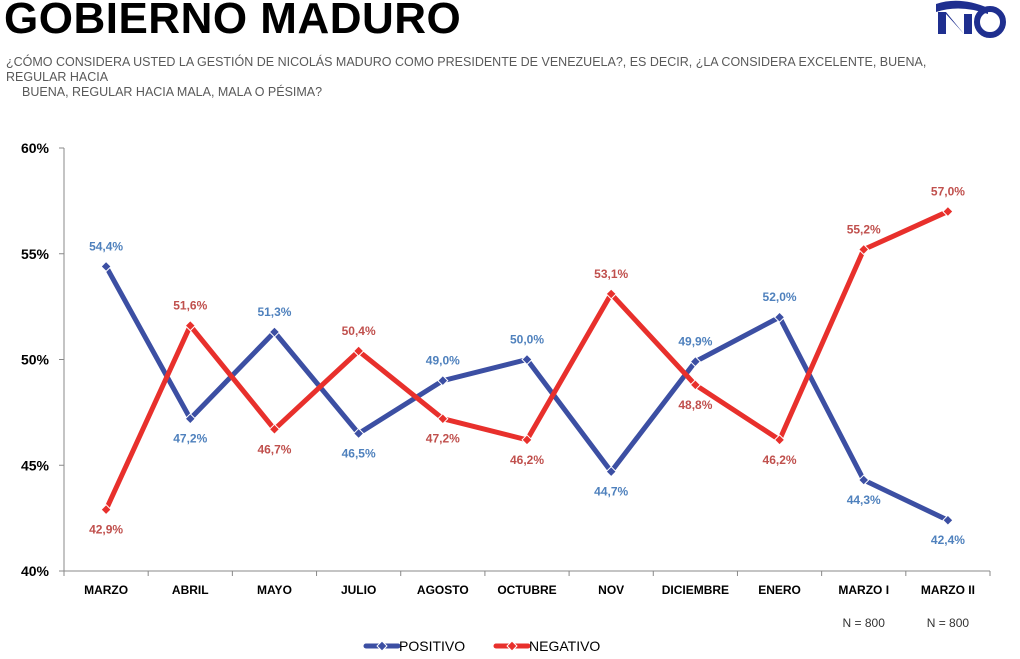 The width and height of the screenshot is (1020, 659). Describe the element at coordinates (863, 590) in the screenshot. I see `x-tick-label: MARZO I` at that location.